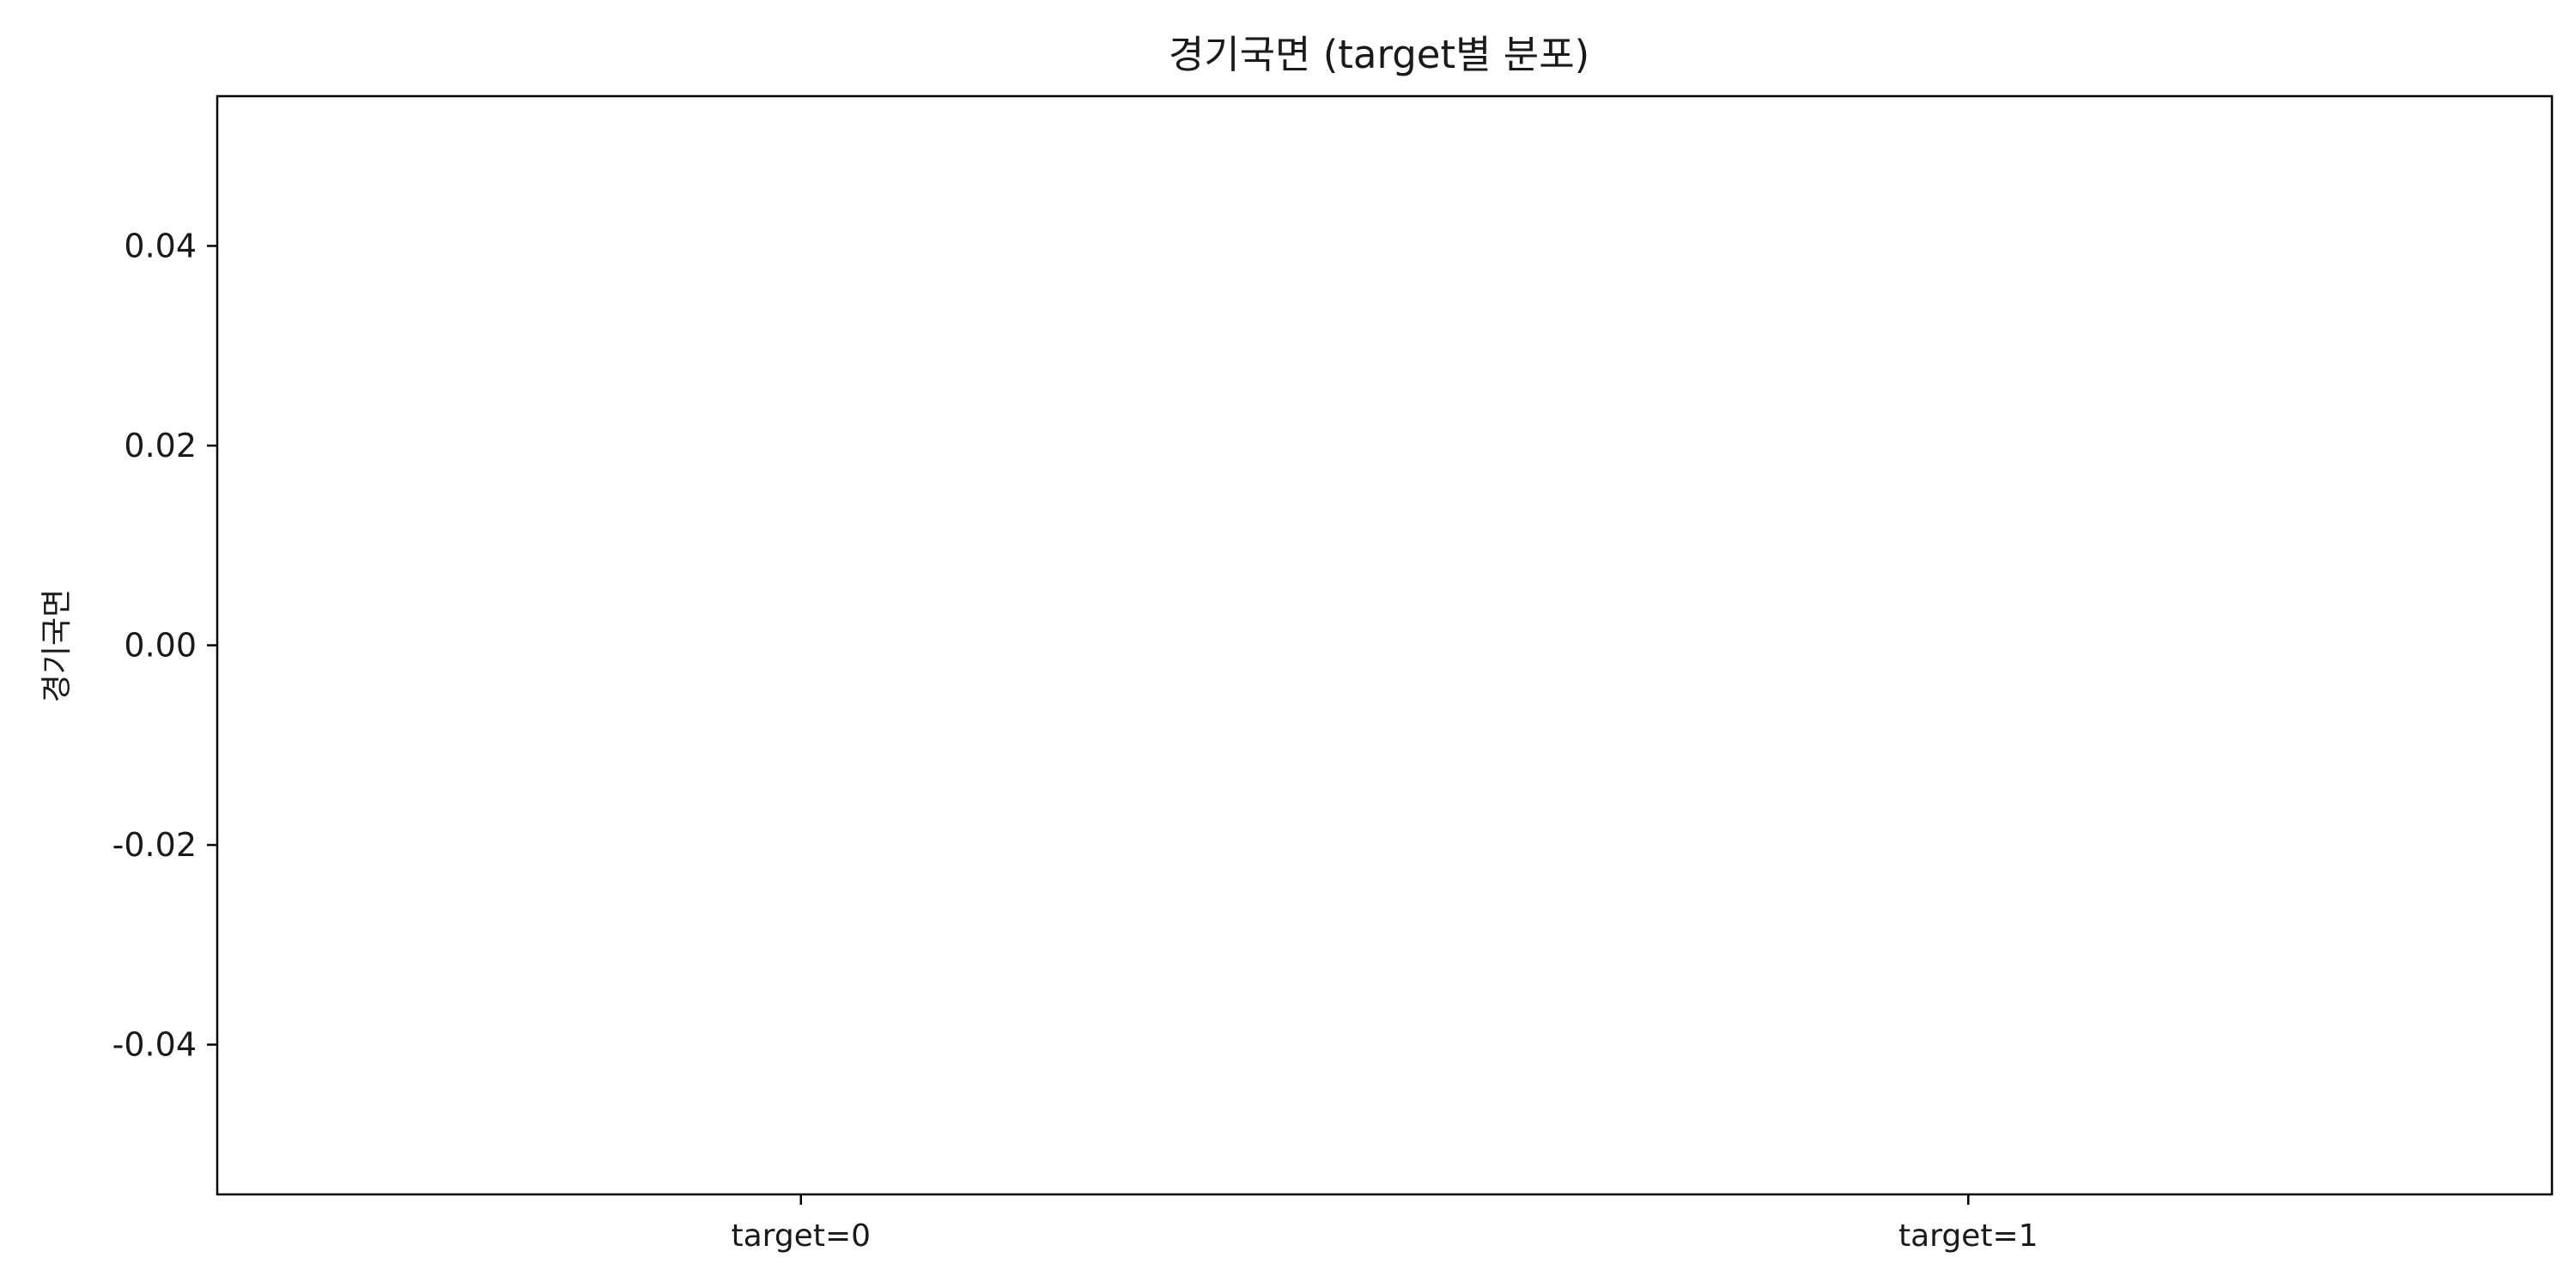 The height and width of the screenshot is (1288, 2576). What do you see at coordinates (1968, 1236) in the screenshot?
I see `x-tick-label: target=1` at bounding box center [1968, 1236].